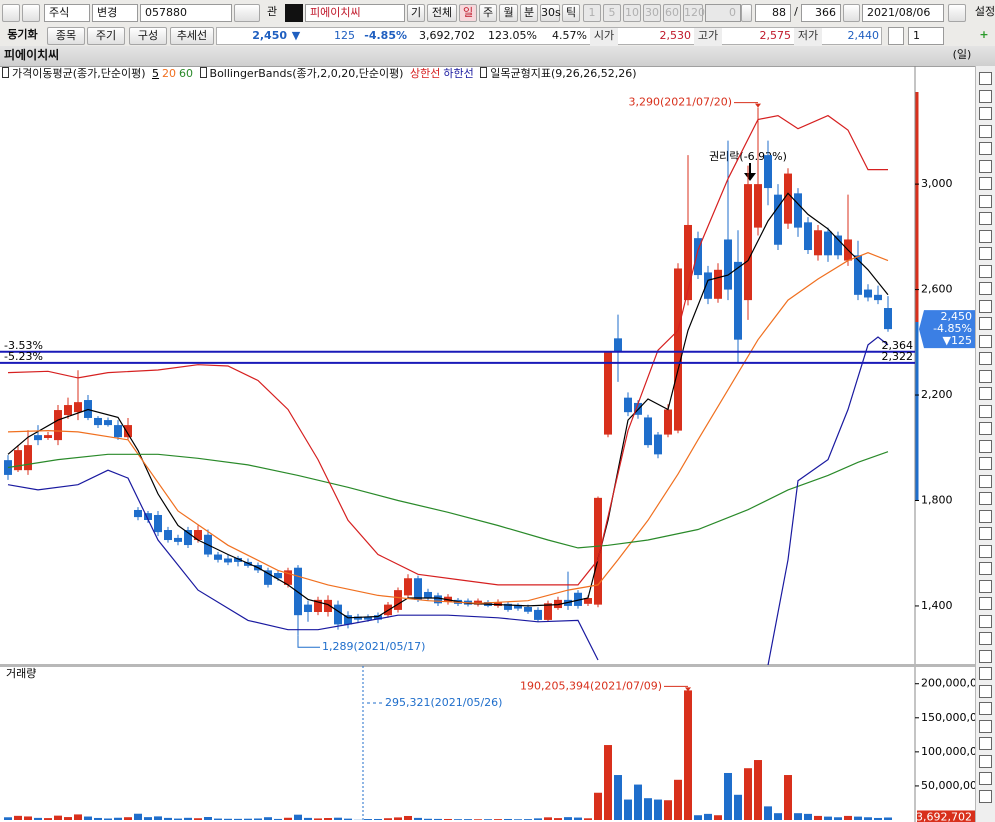  What do you see at coordinates (672, 13) in the screenshot?
I see `unit-button: 60` at bounding box center [672, 13].